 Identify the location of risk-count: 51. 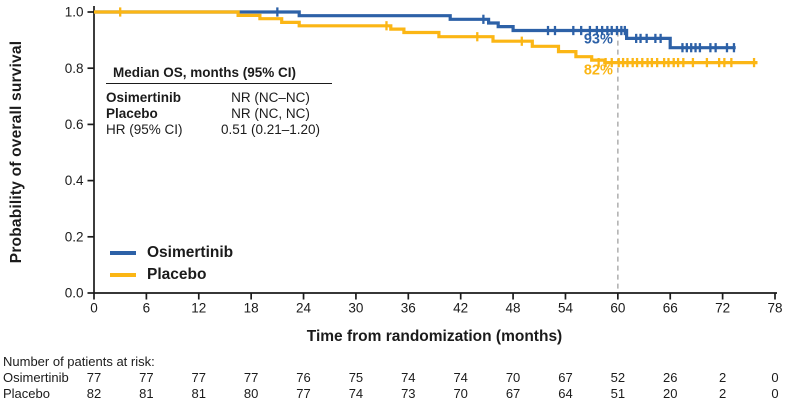
(618, 393).